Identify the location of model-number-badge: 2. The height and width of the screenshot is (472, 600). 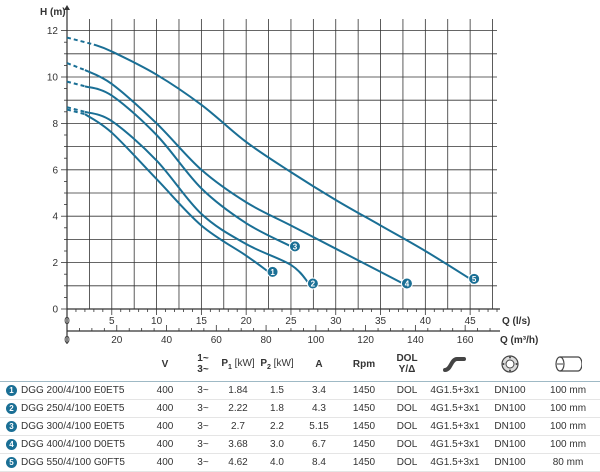
(11, 408).